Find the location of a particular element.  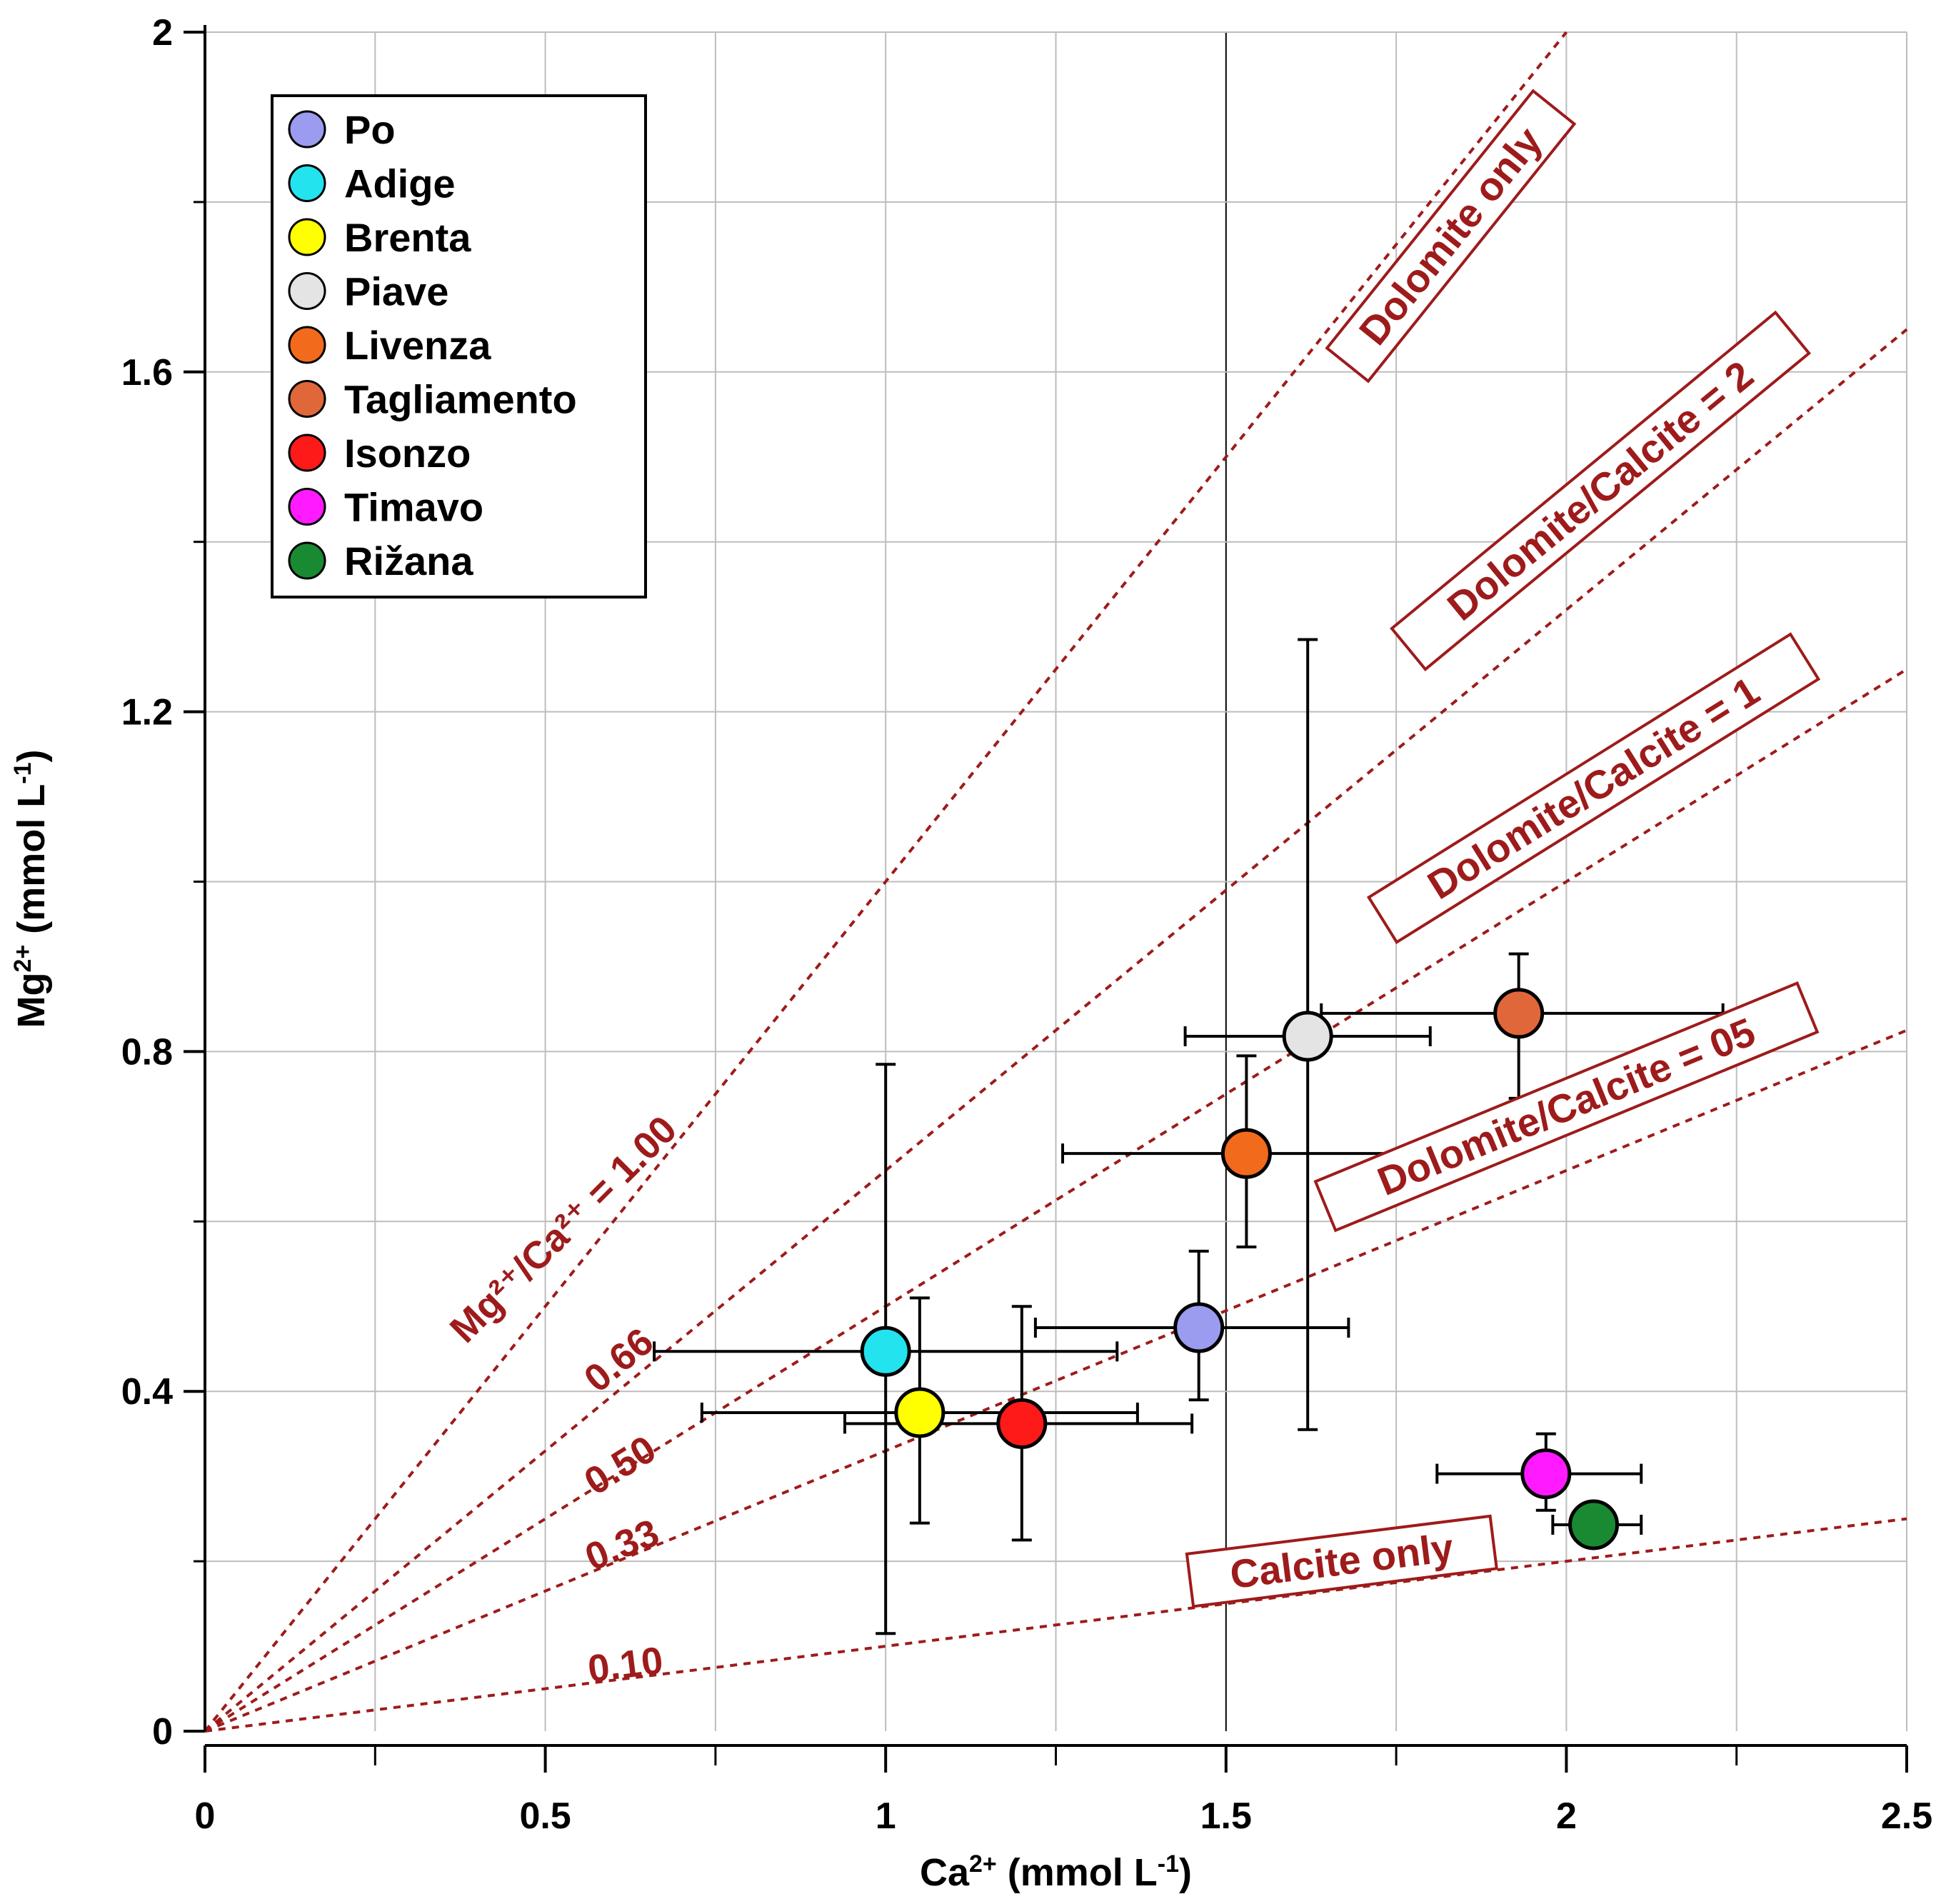

ref-label-box: Dolomite/Calcite = 1 is located at coordinates (1593, 788).